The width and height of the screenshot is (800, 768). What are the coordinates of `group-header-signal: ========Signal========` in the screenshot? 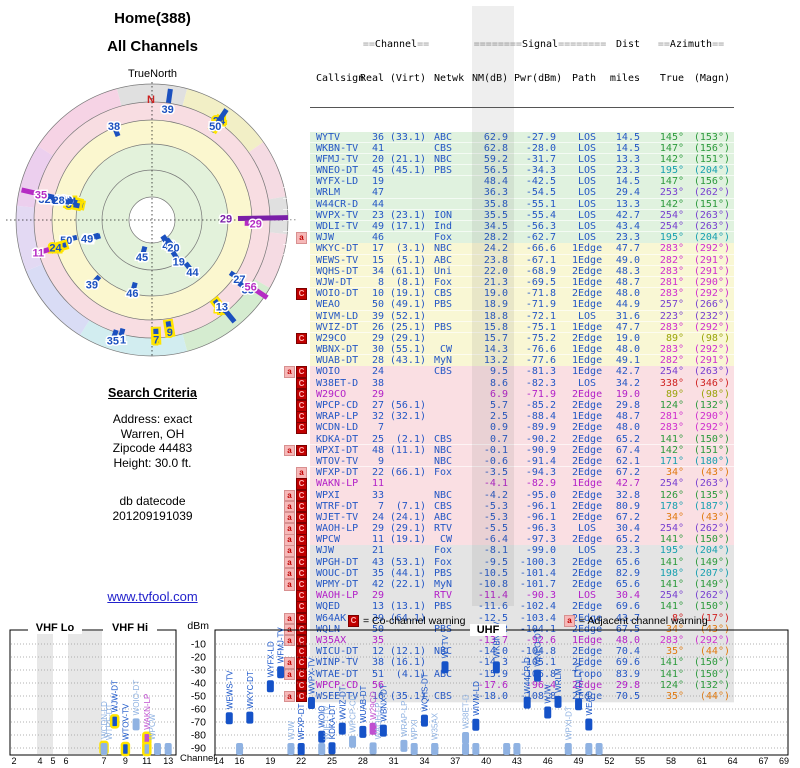 It's located at (540, 44).